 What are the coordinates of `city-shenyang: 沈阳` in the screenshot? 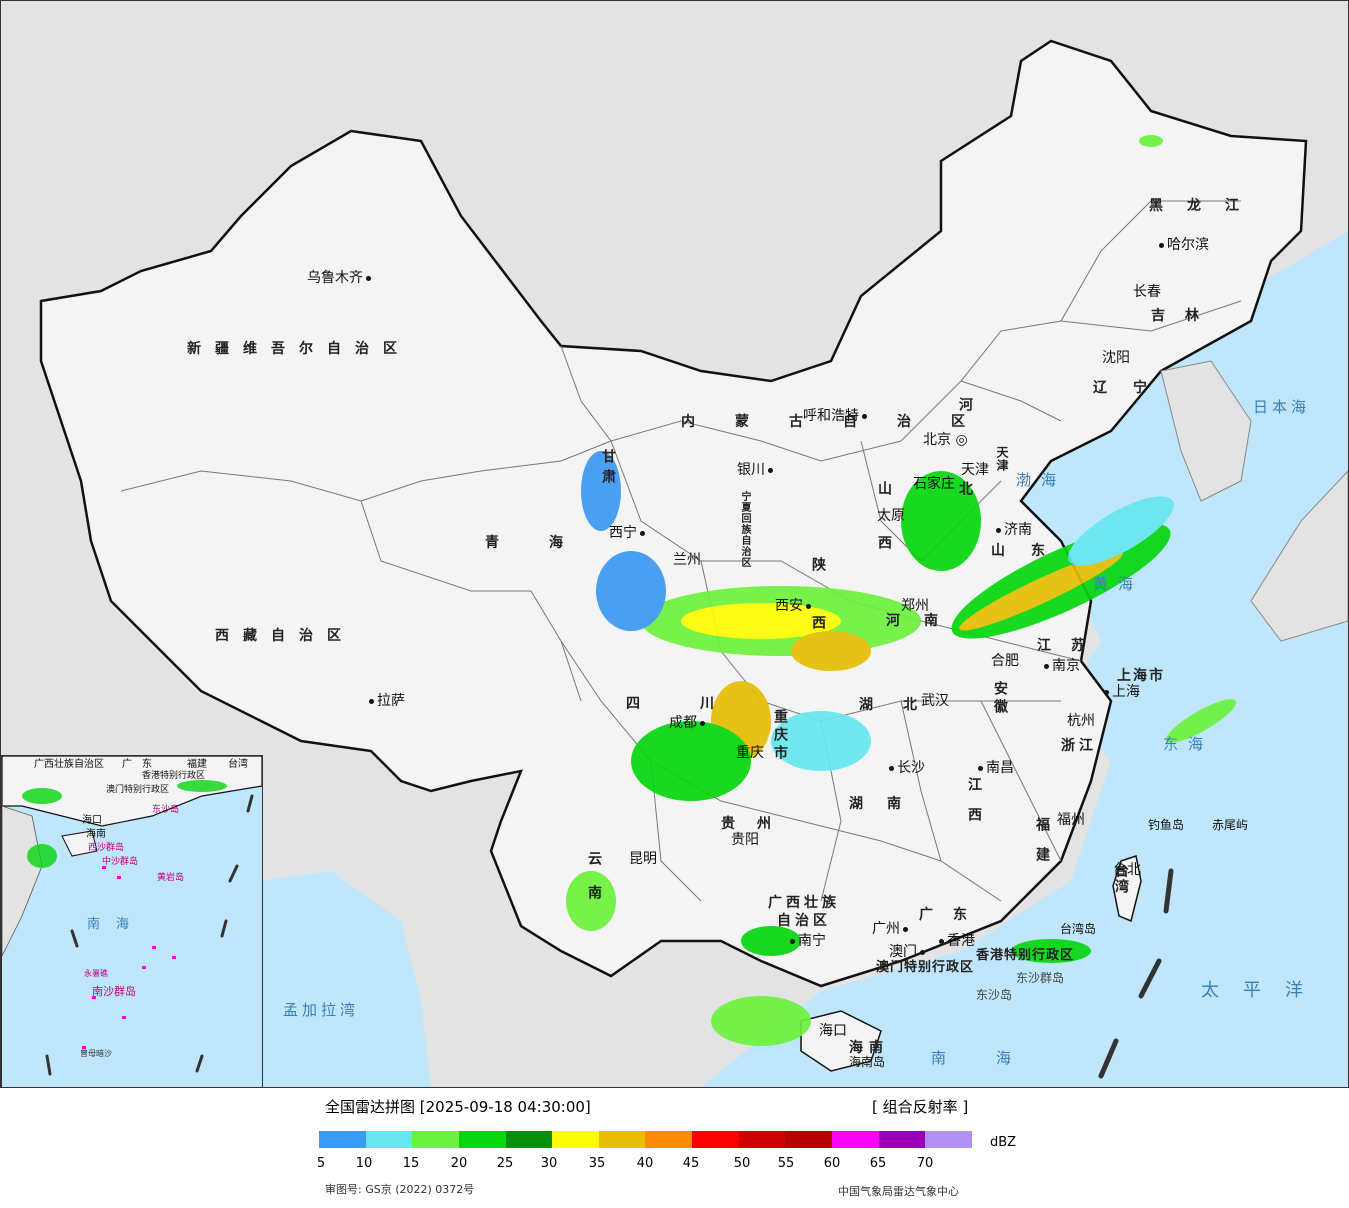 It's located at (1116, 358).